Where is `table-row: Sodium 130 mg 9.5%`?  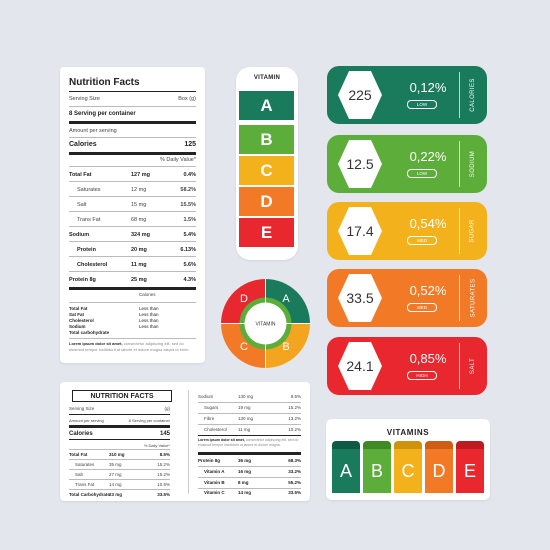 table-row: Sodium 130 mg 9.5% is located at coordinates (249, 396).